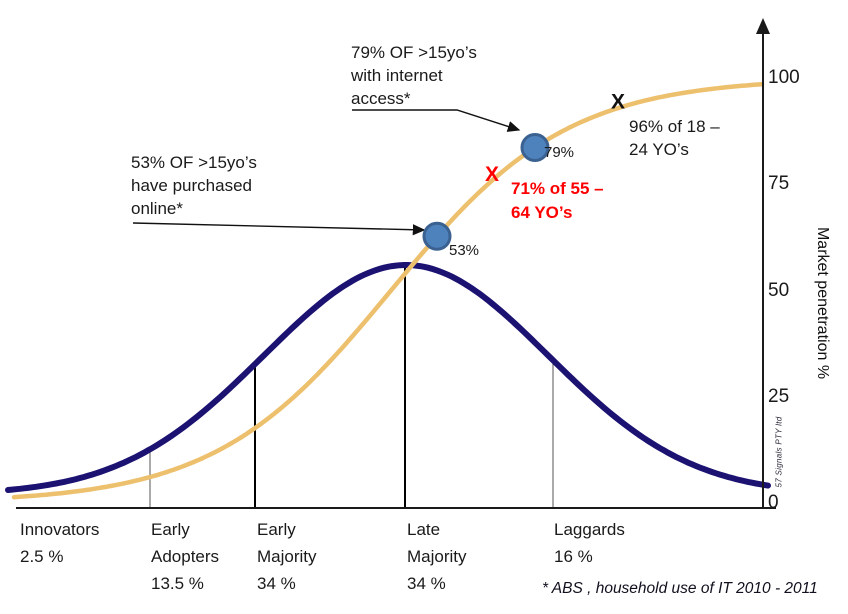 The image size is (848, 614). What do you see at coordinates (589, 543) in the screenshot?
I see `category-laggards: Laggards 16 %` at bounding box center [589, 543].